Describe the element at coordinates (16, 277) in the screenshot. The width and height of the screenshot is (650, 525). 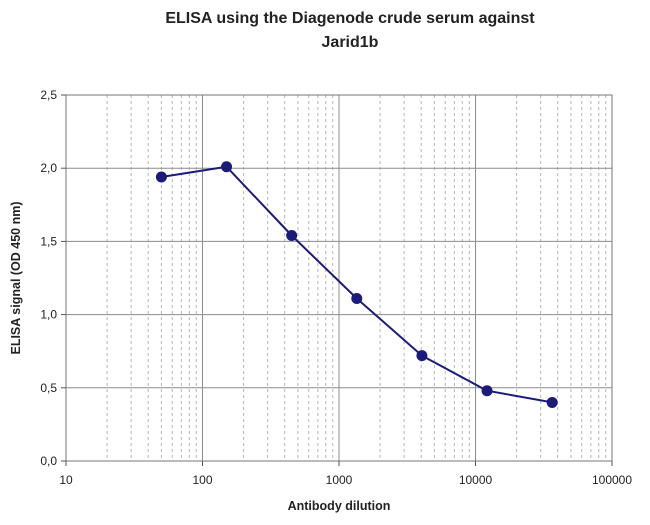
I see `y-axis-label: ELISA signal (OD 450 nm)` at that location.